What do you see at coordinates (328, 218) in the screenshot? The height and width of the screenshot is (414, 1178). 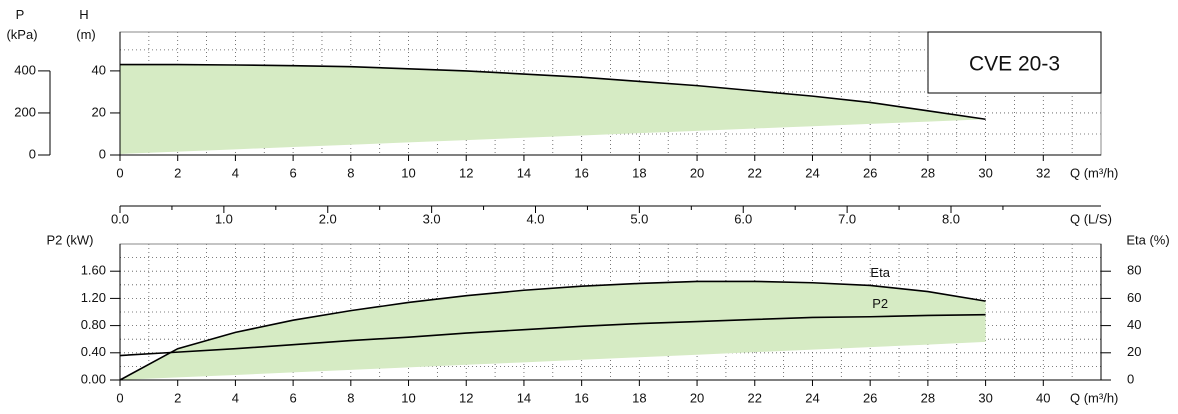 I see `x-tick-label: 2.0` at bounding box center [328, 218].